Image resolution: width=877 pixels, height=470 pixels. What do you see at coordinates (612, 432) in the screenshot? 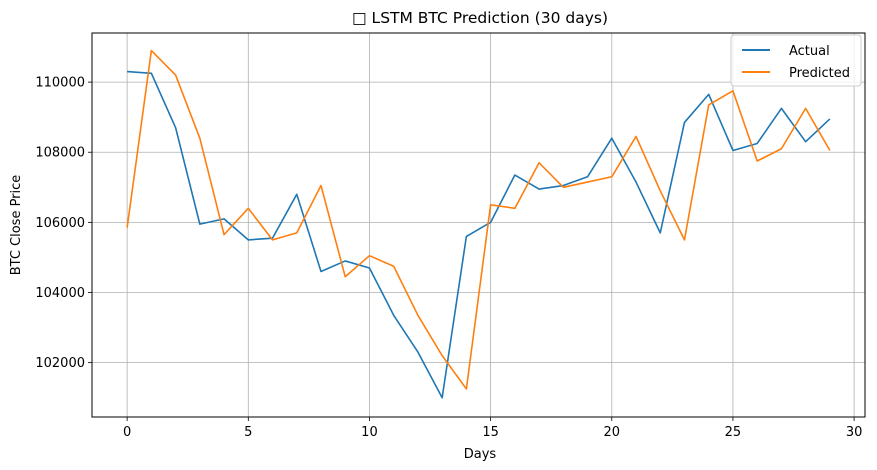
I see `x-tick-label: 20` at bounding box center [612, 432].